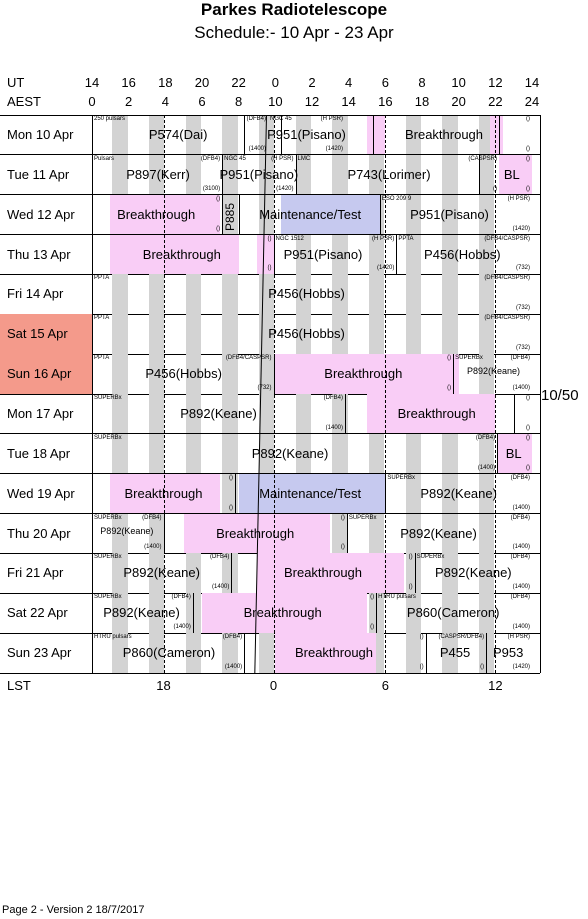 The height and width of the screenshot is (919, 588). What do you see at coordinates (385, 685) in the screenshot?
I see `lst-tick-label: 6` at bounding box center [385, 685].